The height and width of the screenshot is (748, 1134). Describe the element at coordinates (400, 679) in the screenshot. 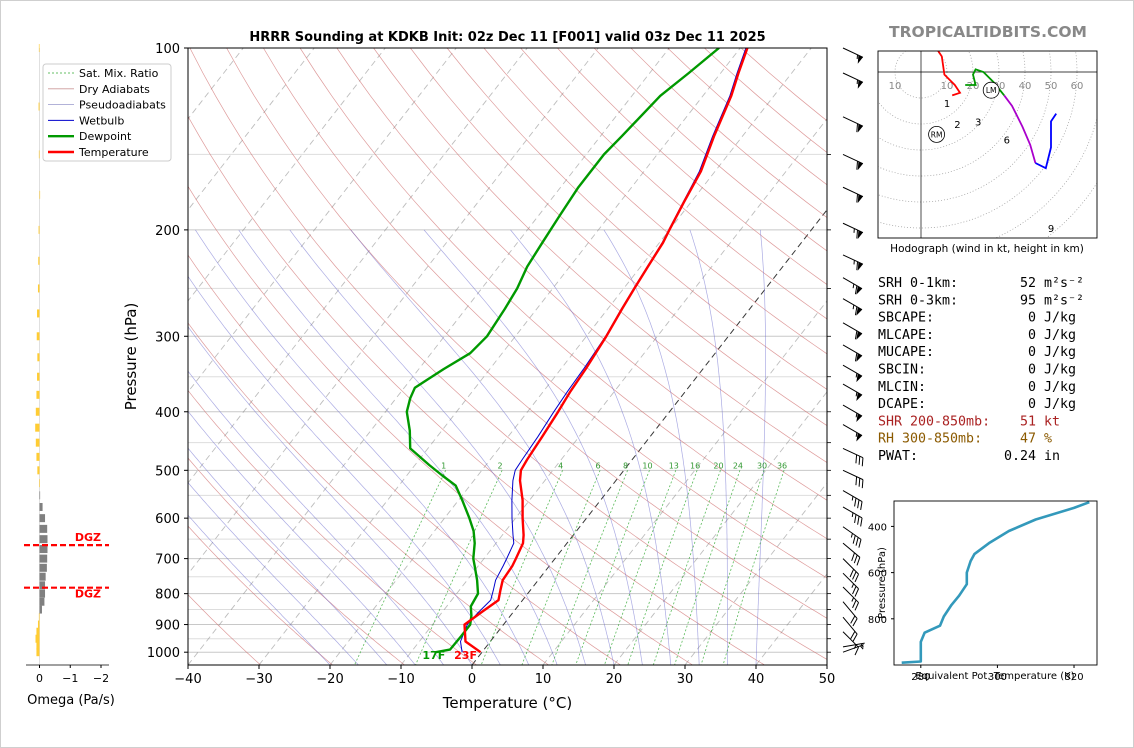

I see `x-tick-label: −10` at that location.